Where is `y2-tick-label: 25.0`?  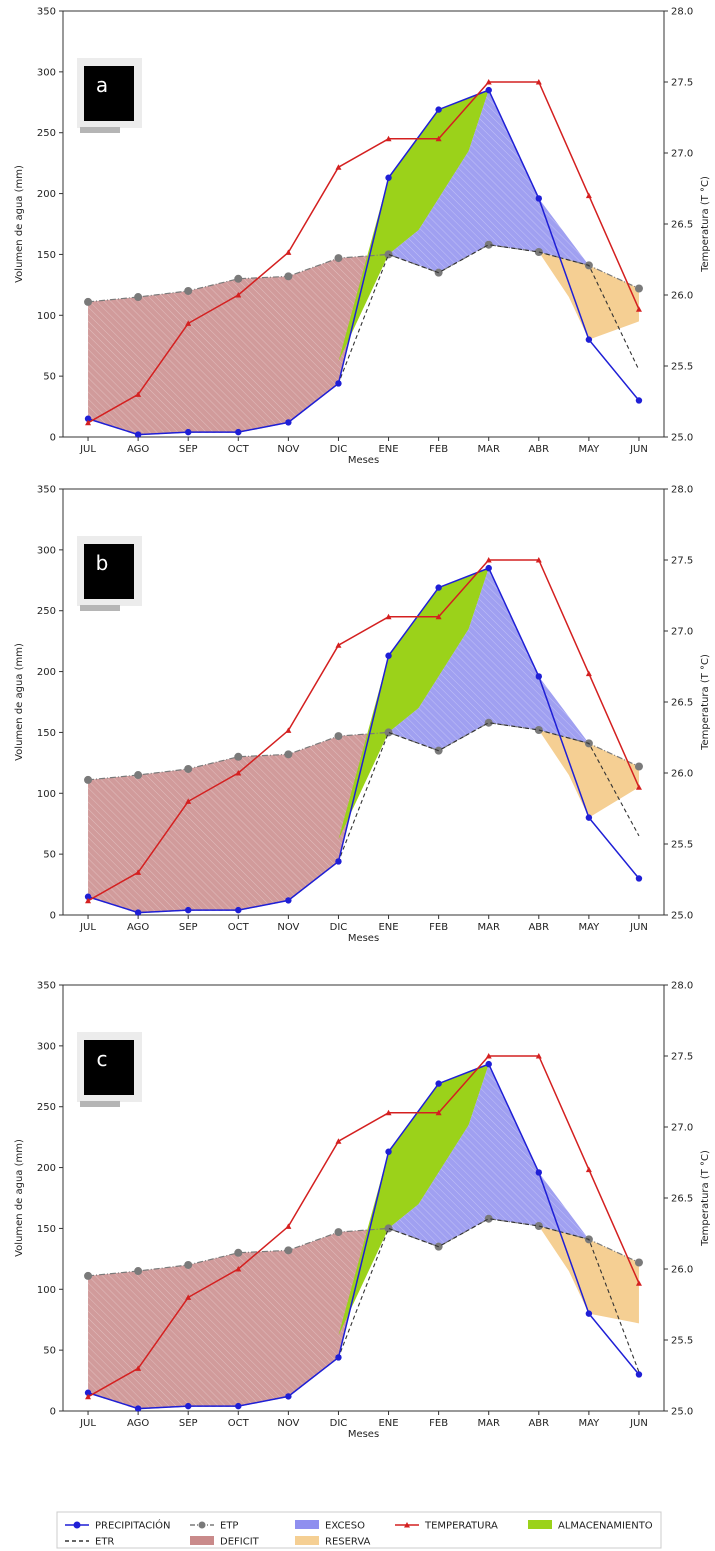 y2-tick-label: 25.0 is located at coordinates (682, 916).